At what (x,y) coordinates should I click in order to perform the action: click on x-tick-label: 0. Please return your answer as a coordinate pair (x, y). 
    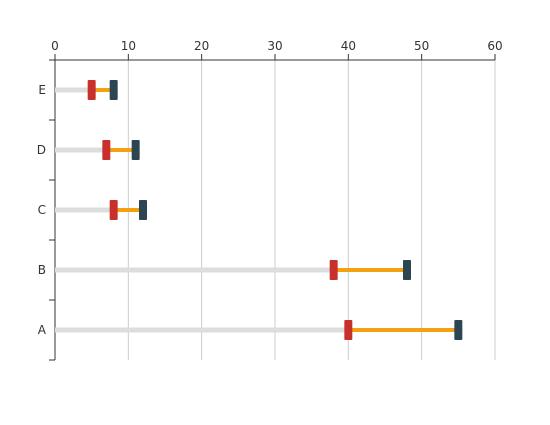
    Looking at the image, I should click on (55, 46).